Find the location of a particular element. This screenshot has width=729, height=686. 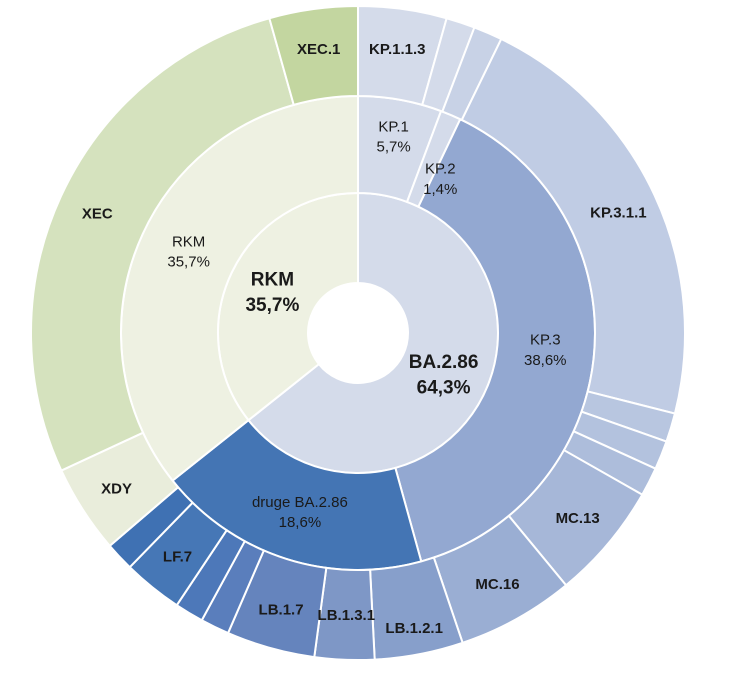

outer-label-kp-1-1-3: KP.1.1.3 is located at coordinates (397, 49).